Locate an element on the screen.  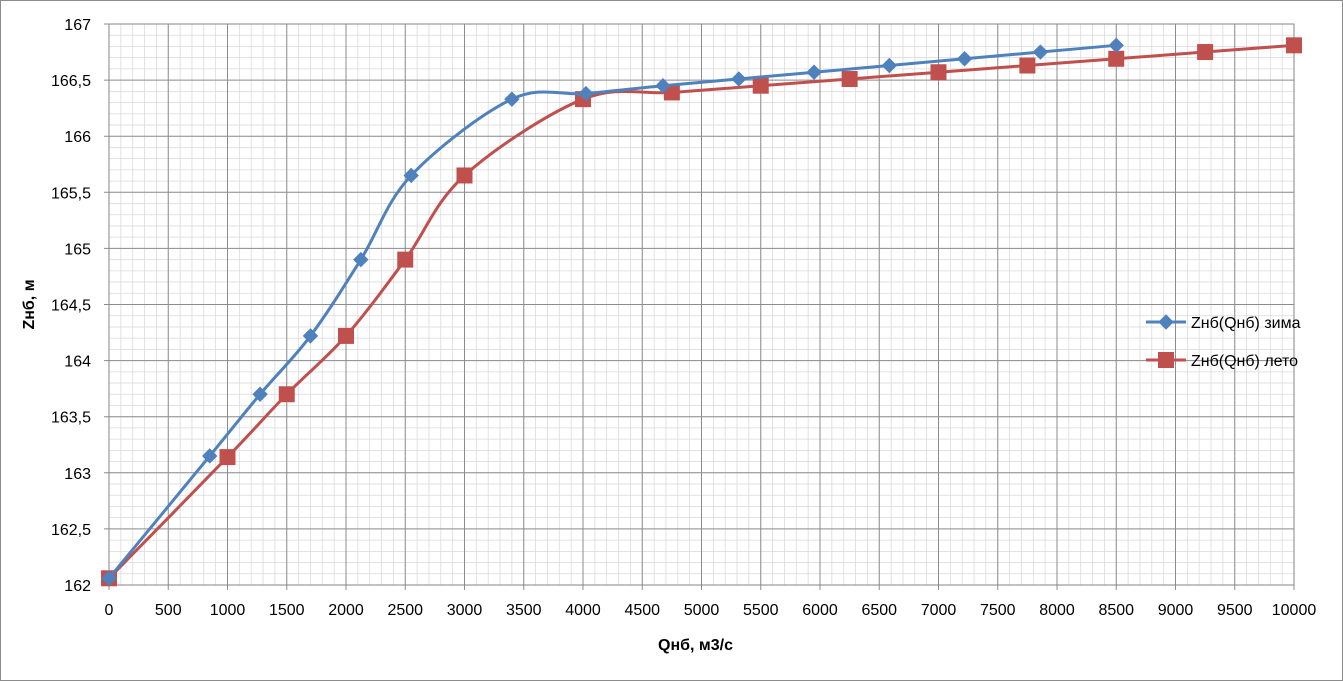
x-tick-label: 1500 is located at coordinates (287, 610).